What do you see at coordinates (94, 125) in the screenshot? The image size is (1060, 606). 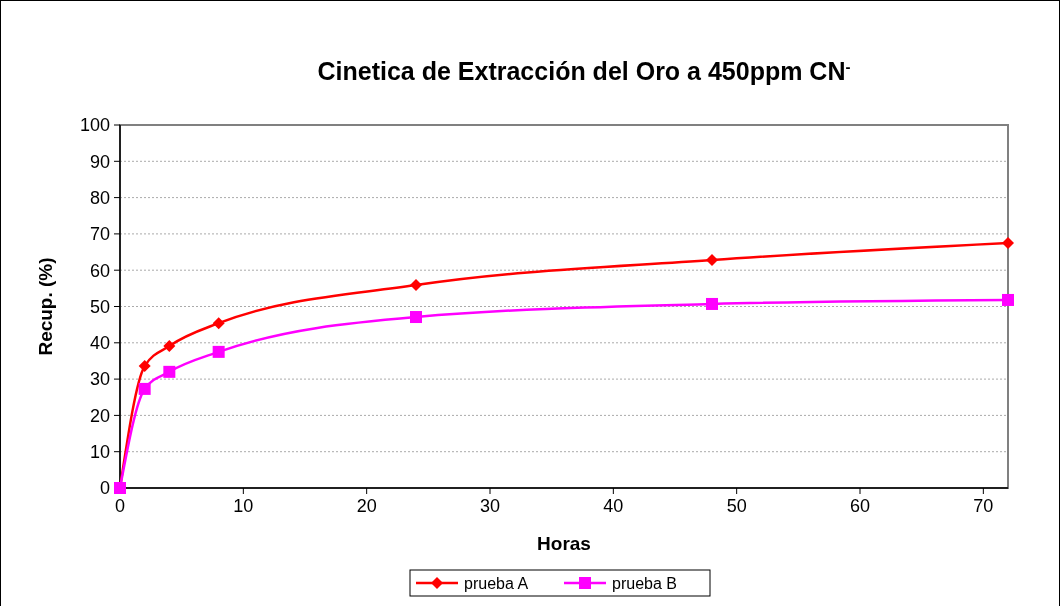 I see `y-tick-label: 100` at bounding box center [94, 125].